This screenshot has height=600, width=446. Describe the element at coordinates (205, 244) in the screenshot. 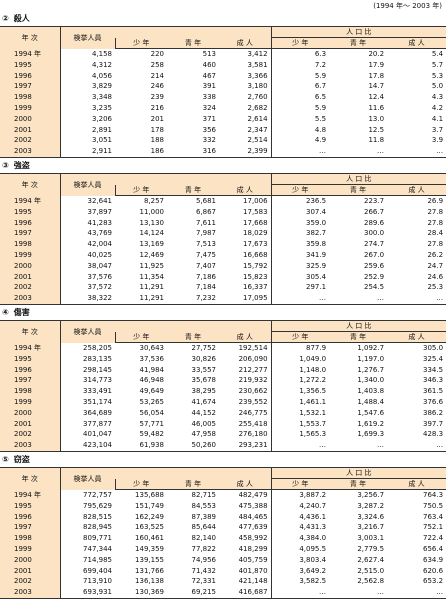

I see `value-cell: 7,513` at that location.